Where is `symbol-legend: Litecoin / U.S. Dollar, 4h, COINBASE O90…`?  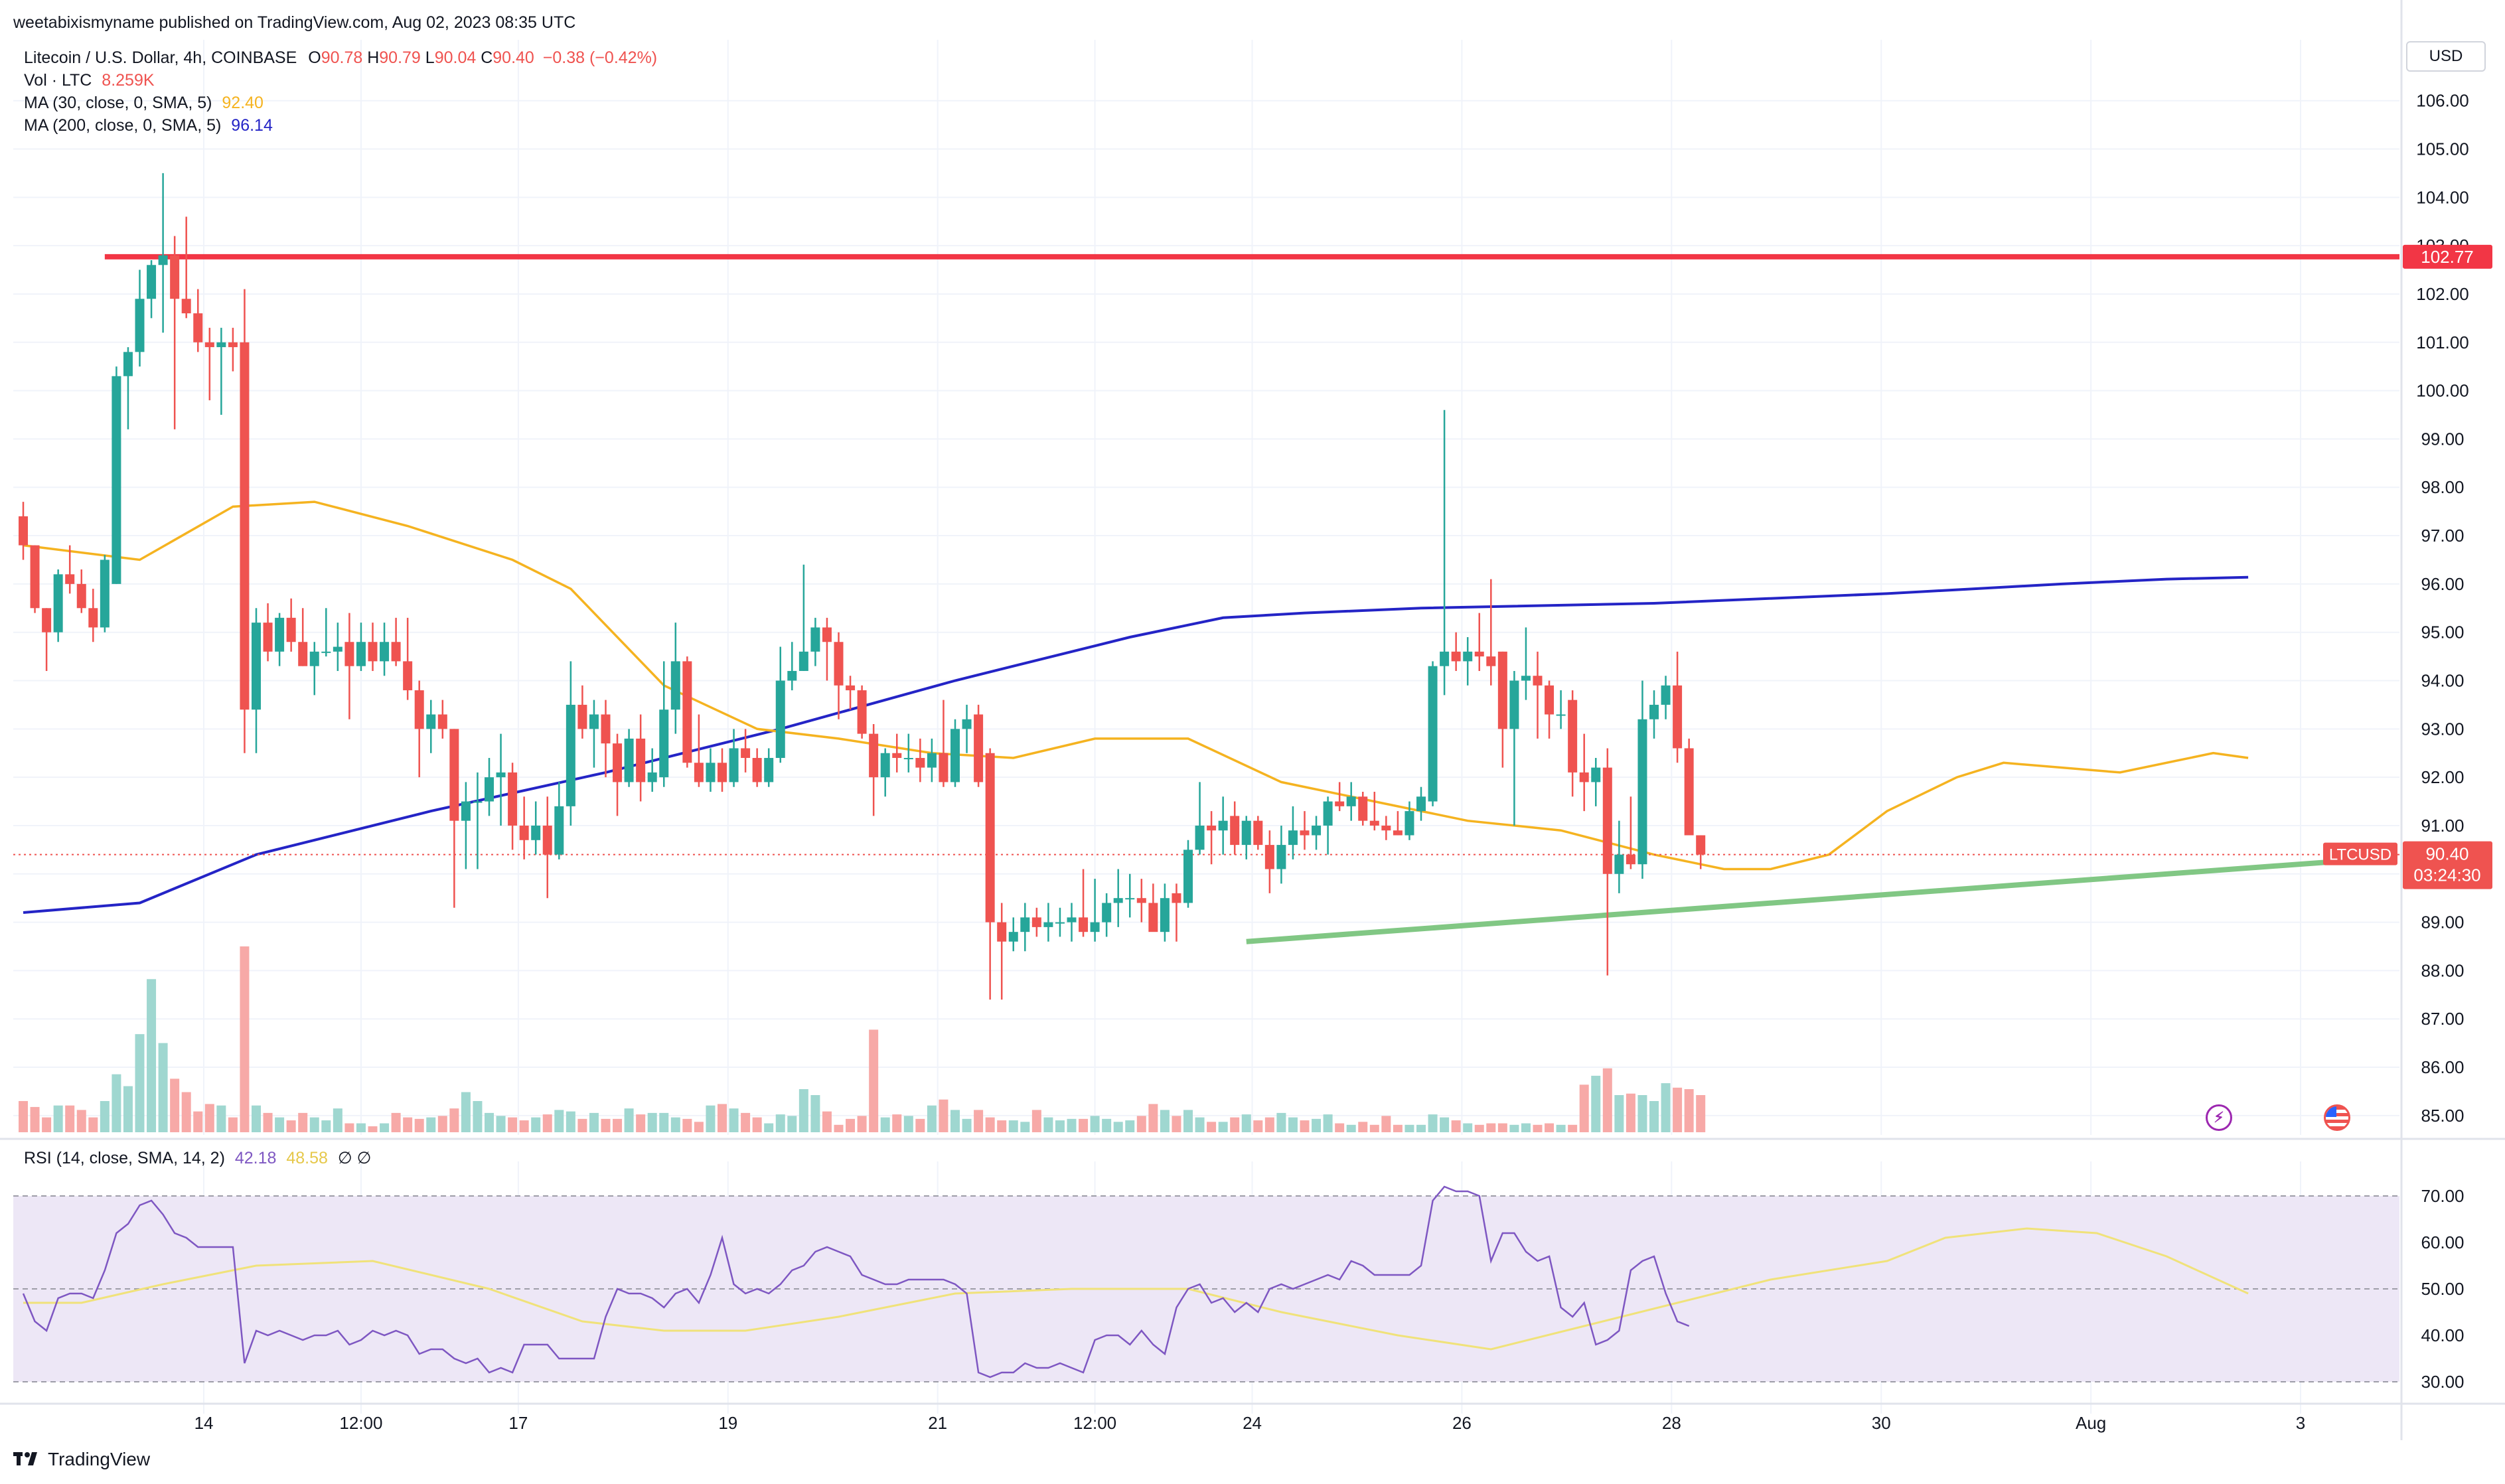 symbol-legend: Litecoin / U.S. Dollar, 4h, COINBASE O90… is located at coordinates (340, 58).